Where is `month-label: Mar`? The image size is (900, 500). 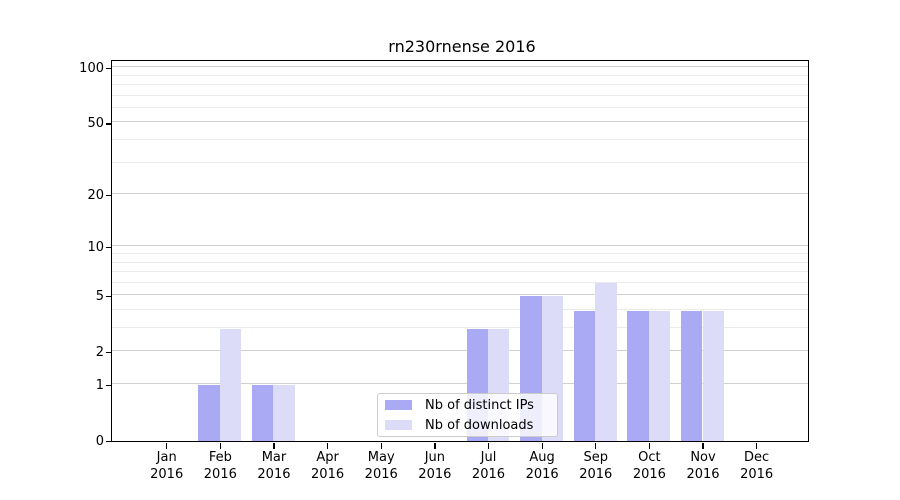 month-label: Mar is located at coordinates (274, 457).